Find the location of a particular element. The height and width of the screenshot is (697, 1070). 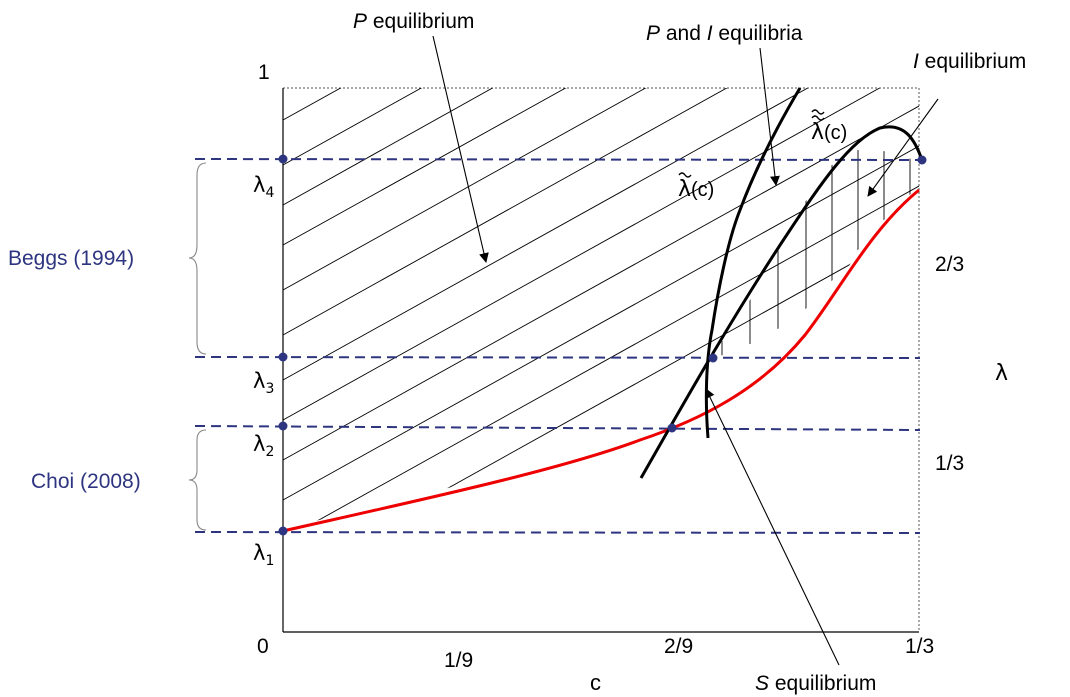

lambda2-line is located at coordinates (557, 428).